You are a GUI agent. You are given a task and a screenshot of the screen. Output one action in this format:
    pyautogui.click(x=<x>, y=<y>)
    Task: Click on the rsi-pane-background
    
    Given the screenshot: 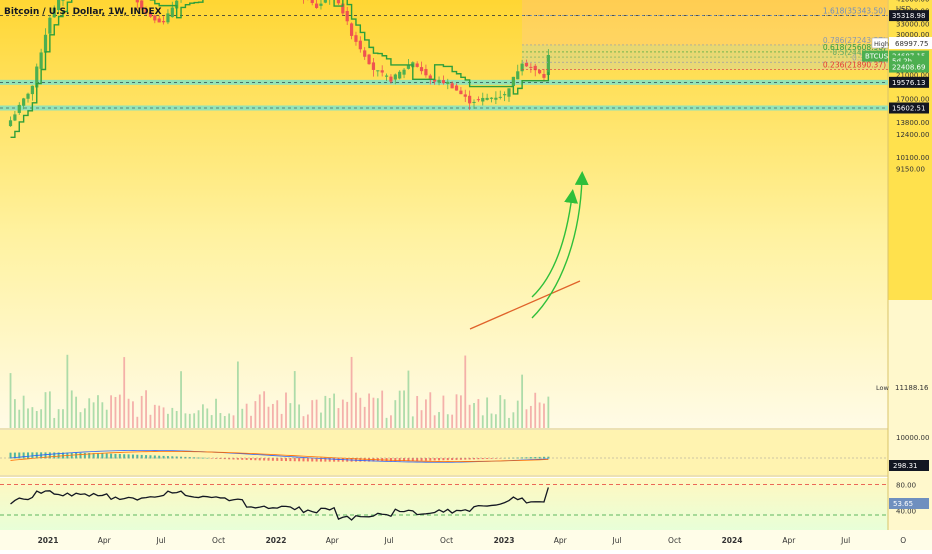 What is the action you would take?
    pyautogui.click(x=444, y=504)
    